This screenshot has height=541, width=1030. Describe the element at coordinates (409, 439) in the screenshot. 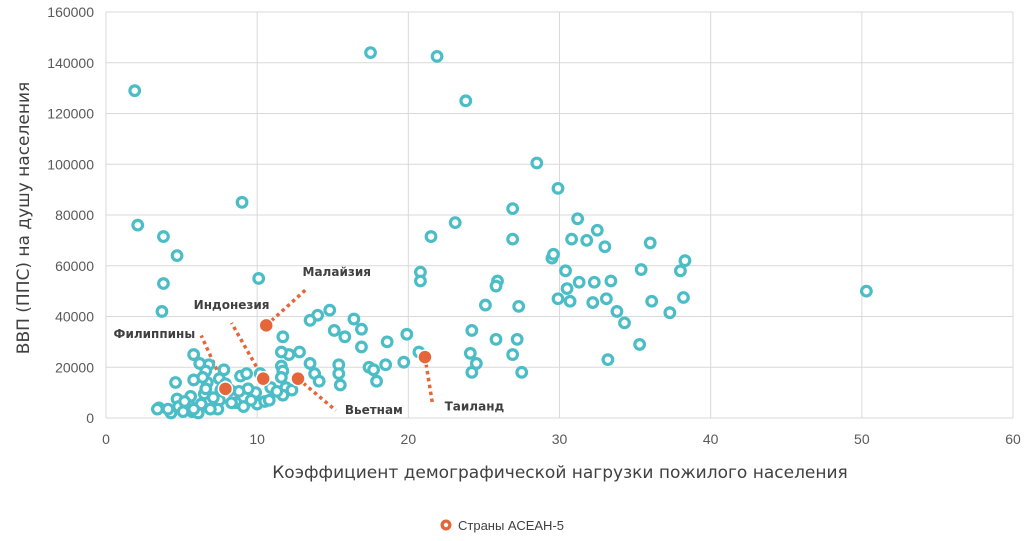

I see `x-tick-label: 20` at that location.